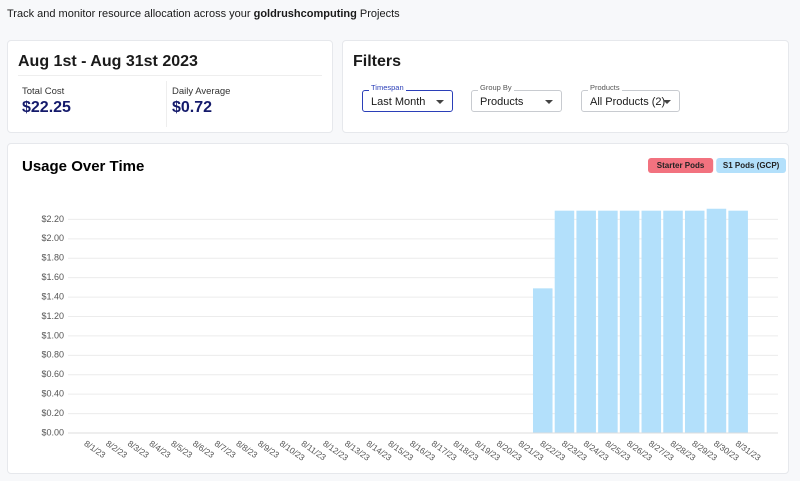 This screenshot has height=481, width=800. I want to click on header-tail: Projects, so click(378, 14).